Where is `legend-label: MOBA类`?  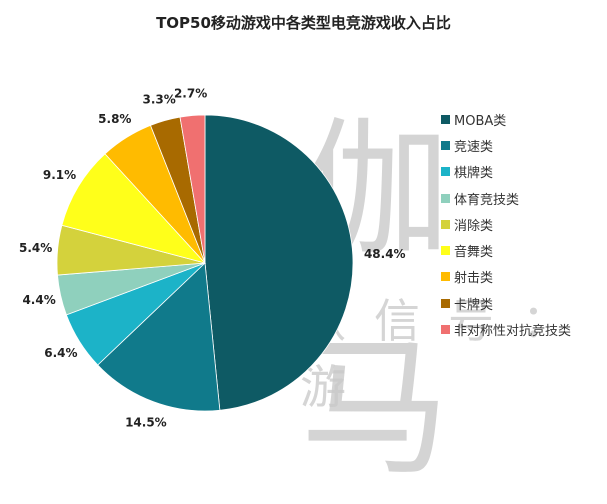 legend-label: MOBA类 is located at coordinates (480, 121).